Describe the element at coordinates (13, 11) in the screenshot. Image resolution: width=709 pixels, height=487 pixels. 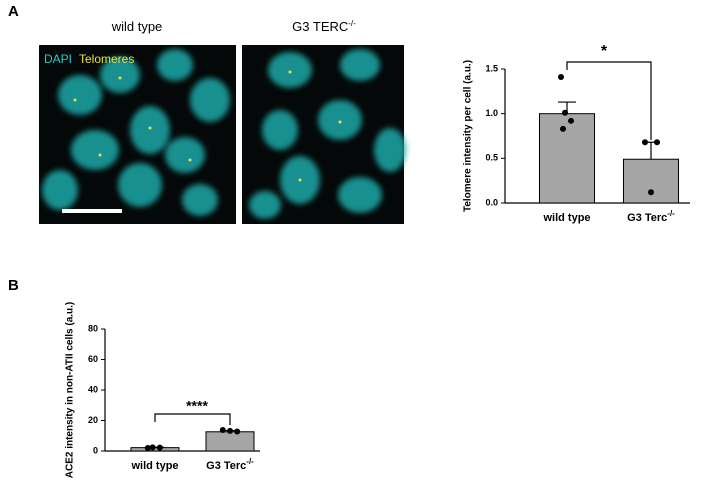
I see `panel-label: A` at that location.